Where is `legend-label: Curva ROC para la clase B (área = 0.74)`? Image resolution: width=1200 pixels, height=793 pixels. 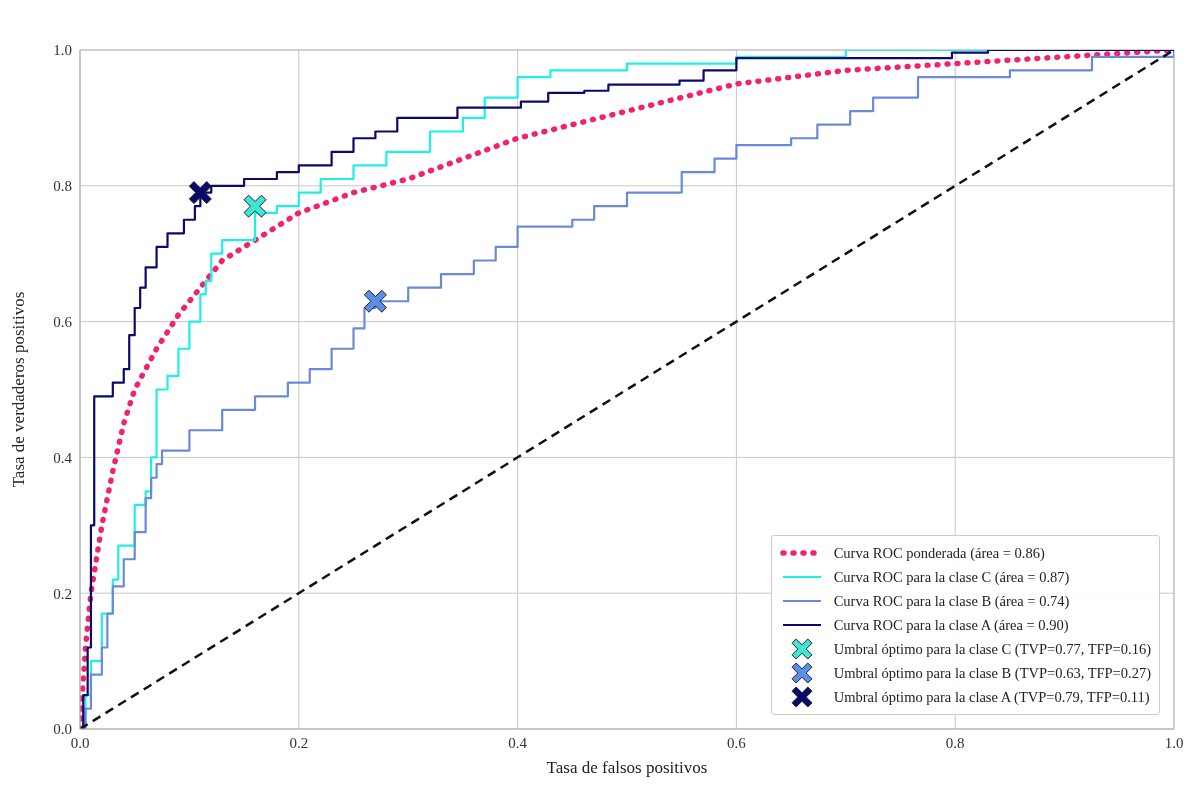
legend-label: Curva ROC para la clase B (área = 0.74) is located at coordinates (951, 601).